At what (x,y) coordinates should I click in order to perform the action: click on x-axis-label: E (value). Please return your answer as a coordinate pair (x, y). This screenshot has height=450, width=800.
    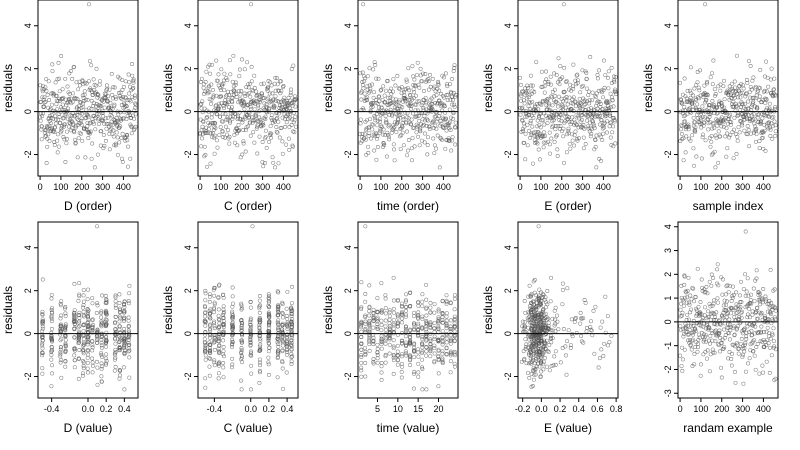
    Looking at the image, I should click on (568, 428).